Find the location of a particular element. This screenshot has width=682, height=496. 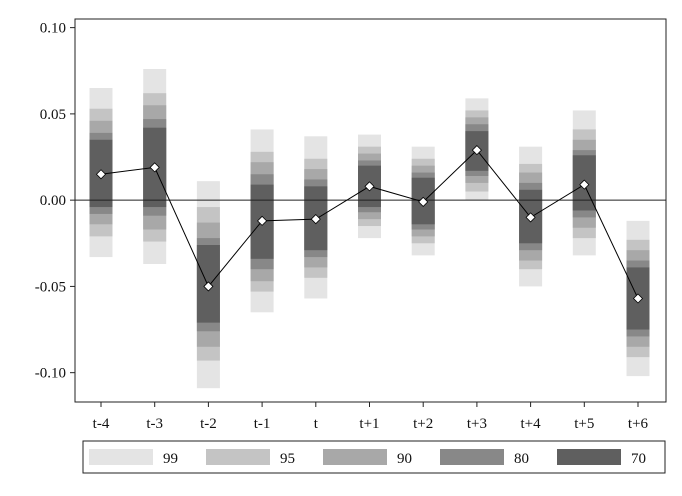

x-axis: t-4 t-3 t-2 t-1 t t+1 t+2 t+3 t+4 t+5 t+6 is located at coordinates (371, 417).